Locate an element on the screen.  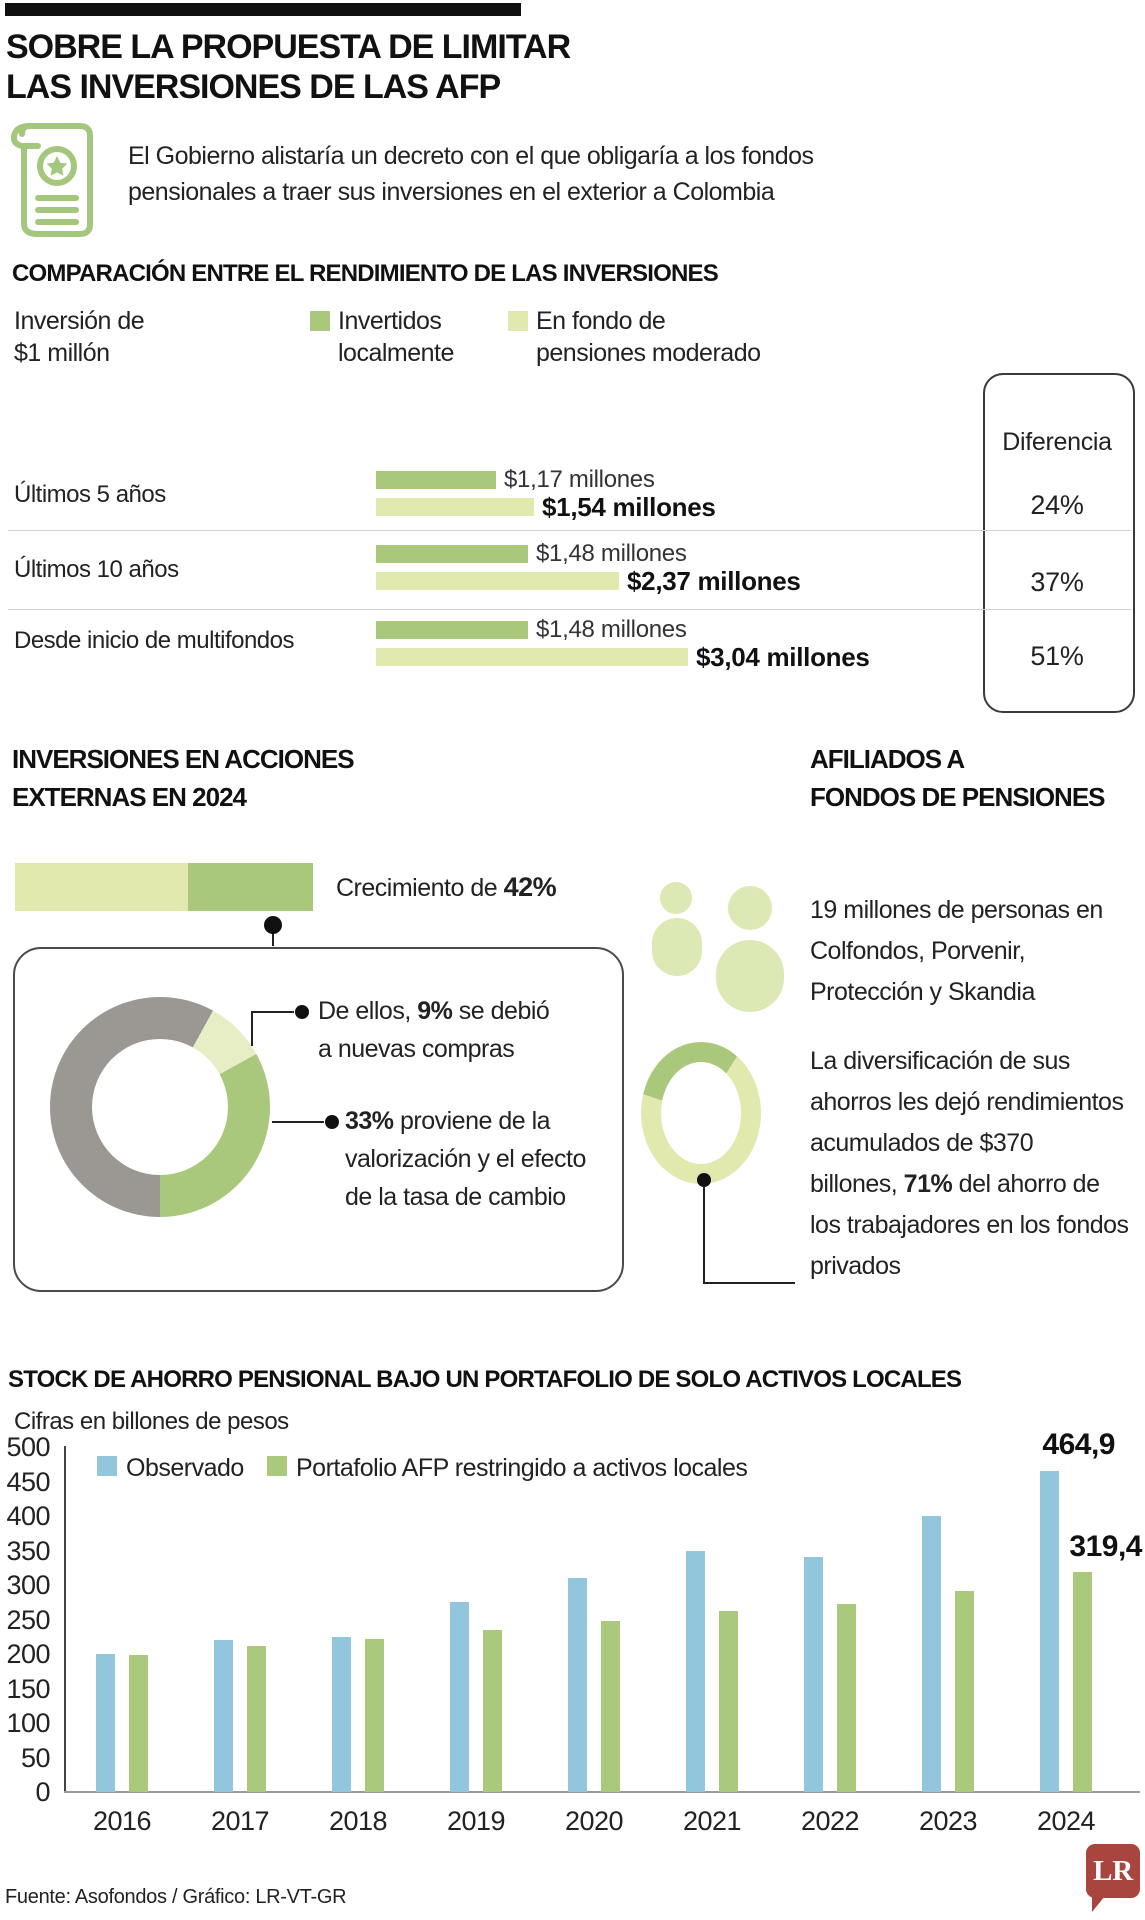
legend-swatch-observado is located at coordinates (107, 1466).